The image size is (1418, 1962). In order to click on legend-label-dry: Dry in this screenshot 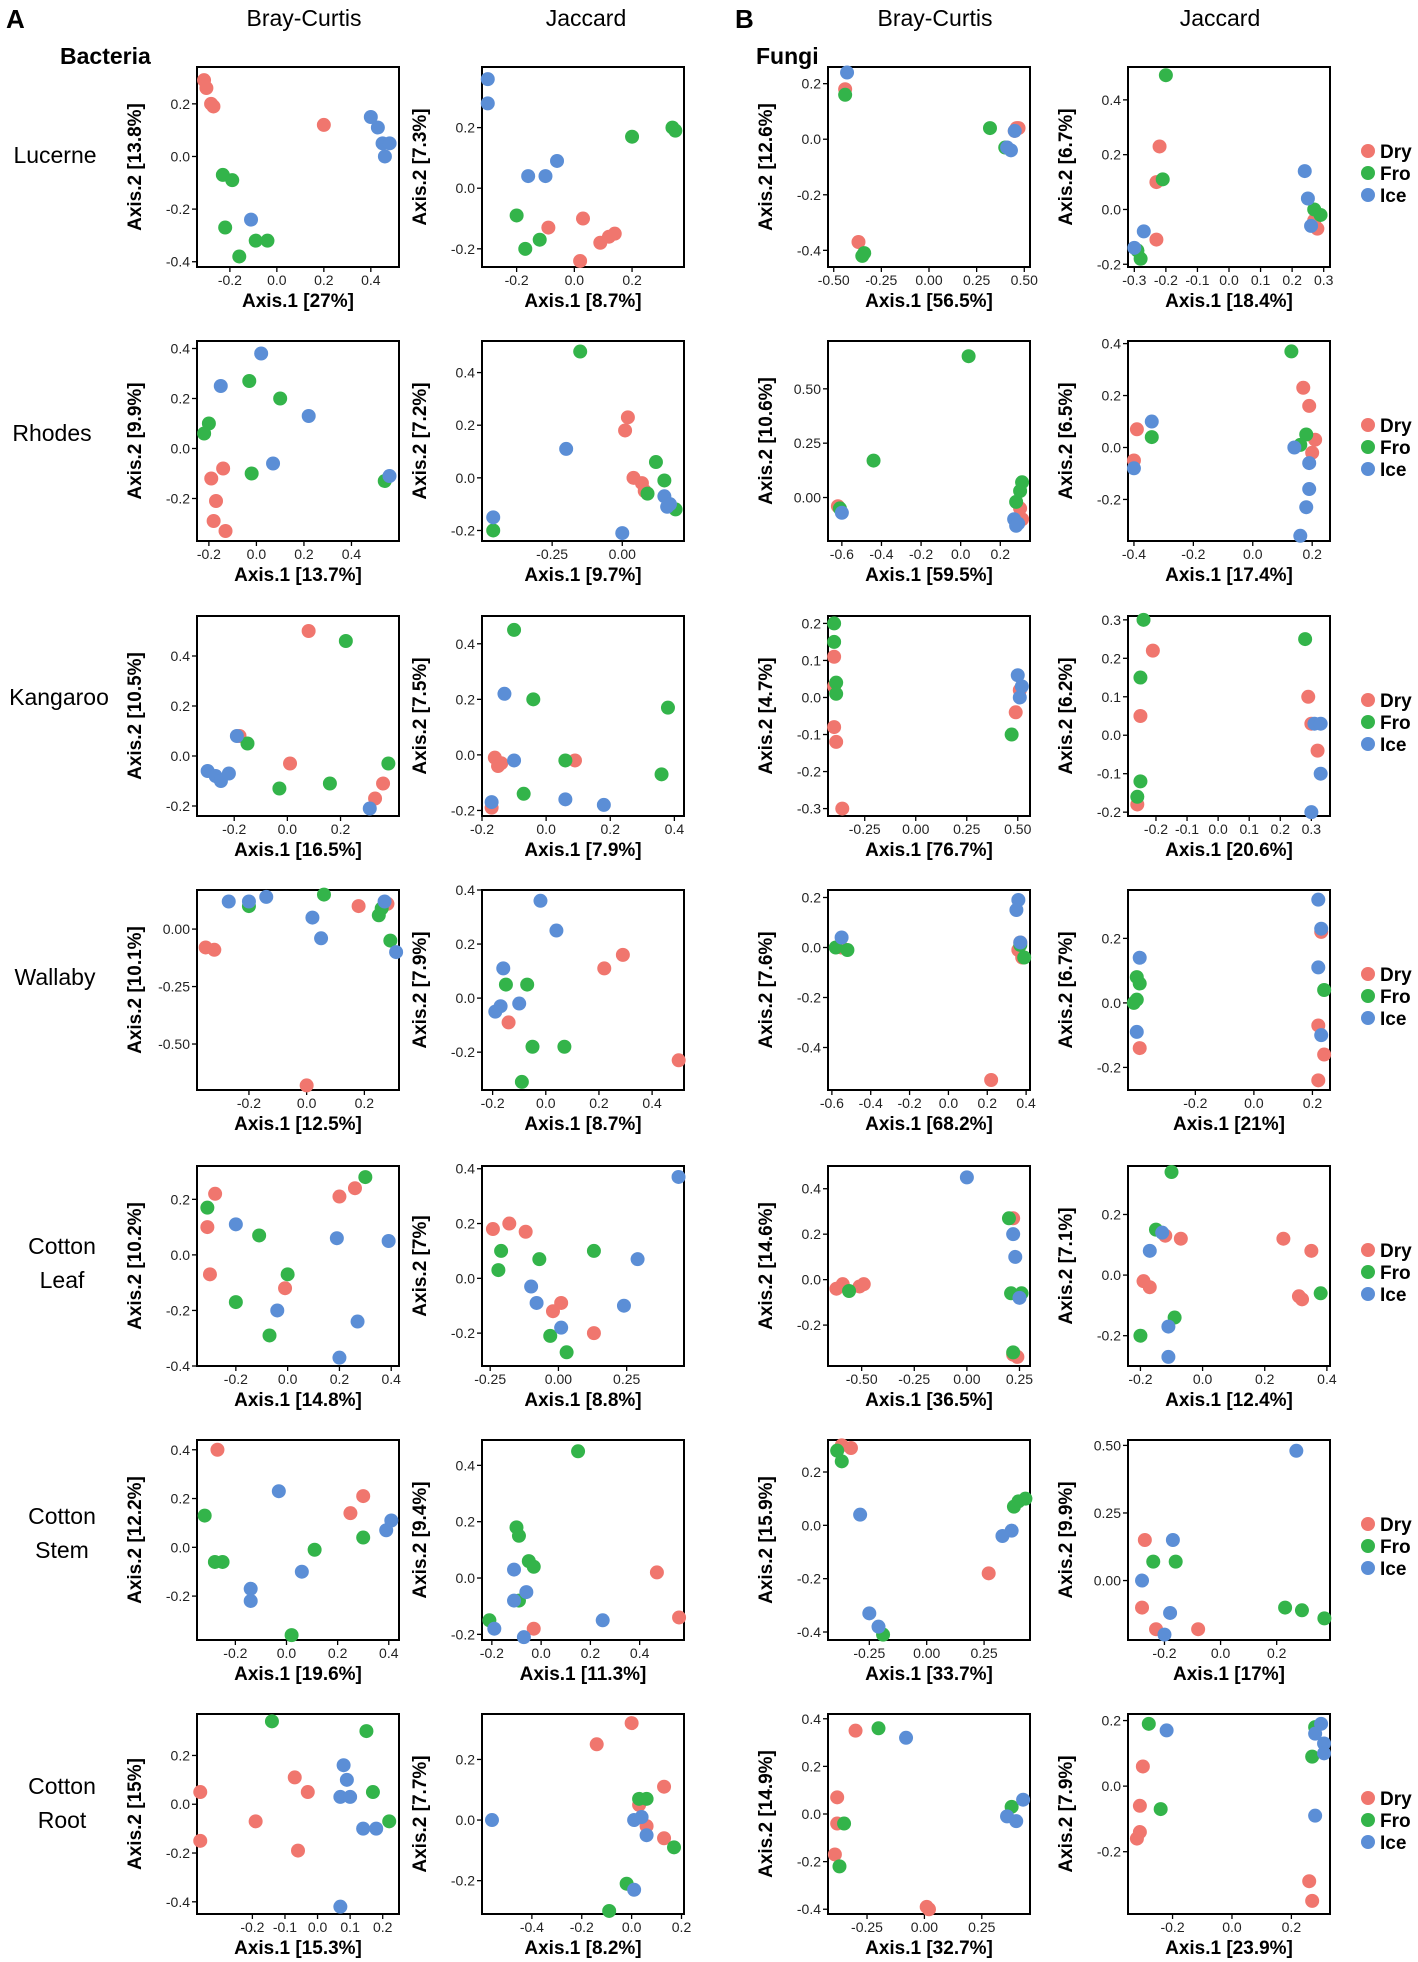, I will do `click(1396, 1251)`.